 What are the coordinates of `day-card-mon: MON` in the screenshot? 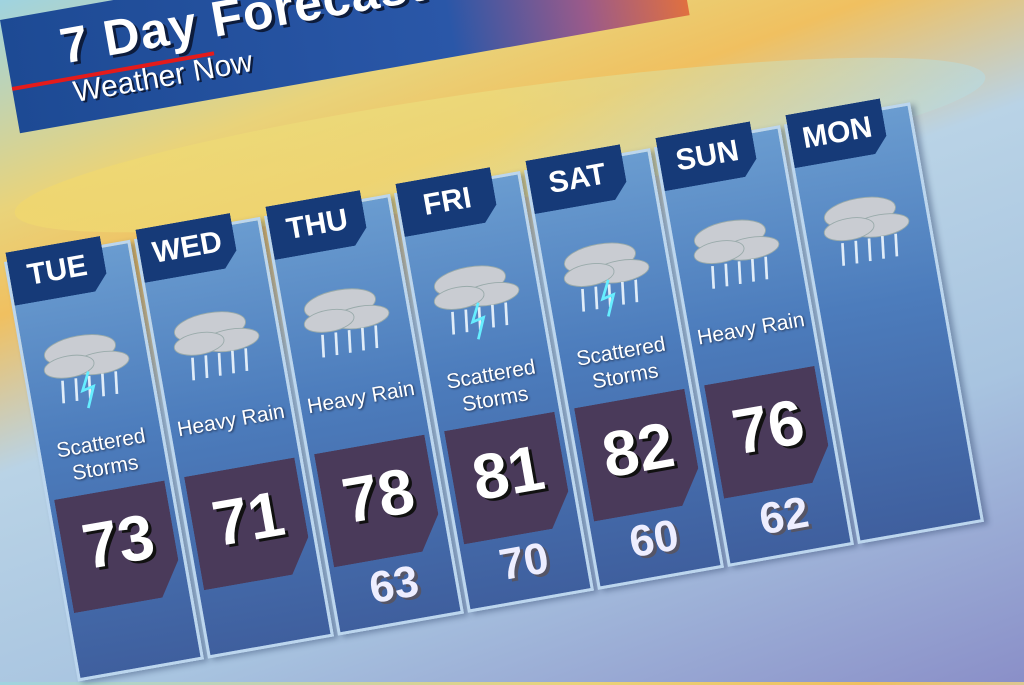 It's located at (883, 323).